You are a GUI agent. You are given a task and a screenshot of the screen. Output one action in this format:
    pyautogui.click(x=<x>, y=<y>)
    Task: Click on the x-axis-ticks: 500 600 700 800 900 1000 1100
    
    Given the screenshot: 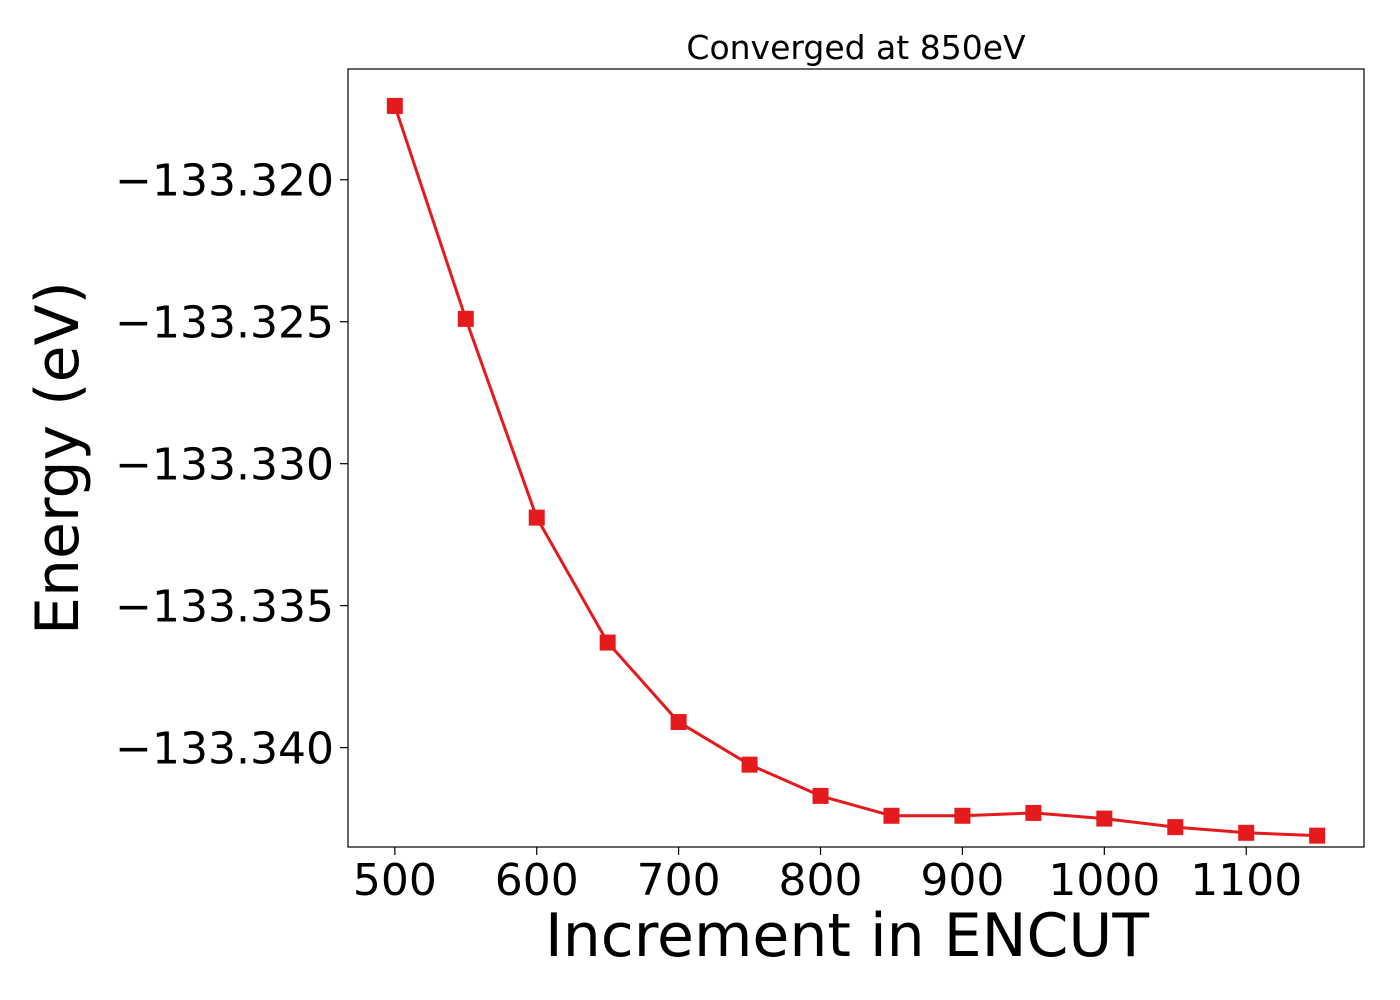 What is the action you would take?
    pyautogui.click(x=827, y=876)
    